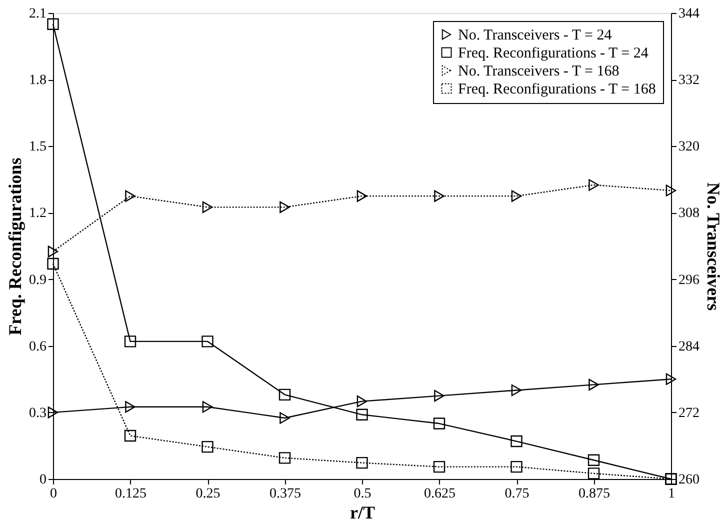 The height and width of the screenshot is (528, 727). Describe the element at coordinates (37, 80) in the screenshot. I see `y-tick-label: 1.8` at that location.